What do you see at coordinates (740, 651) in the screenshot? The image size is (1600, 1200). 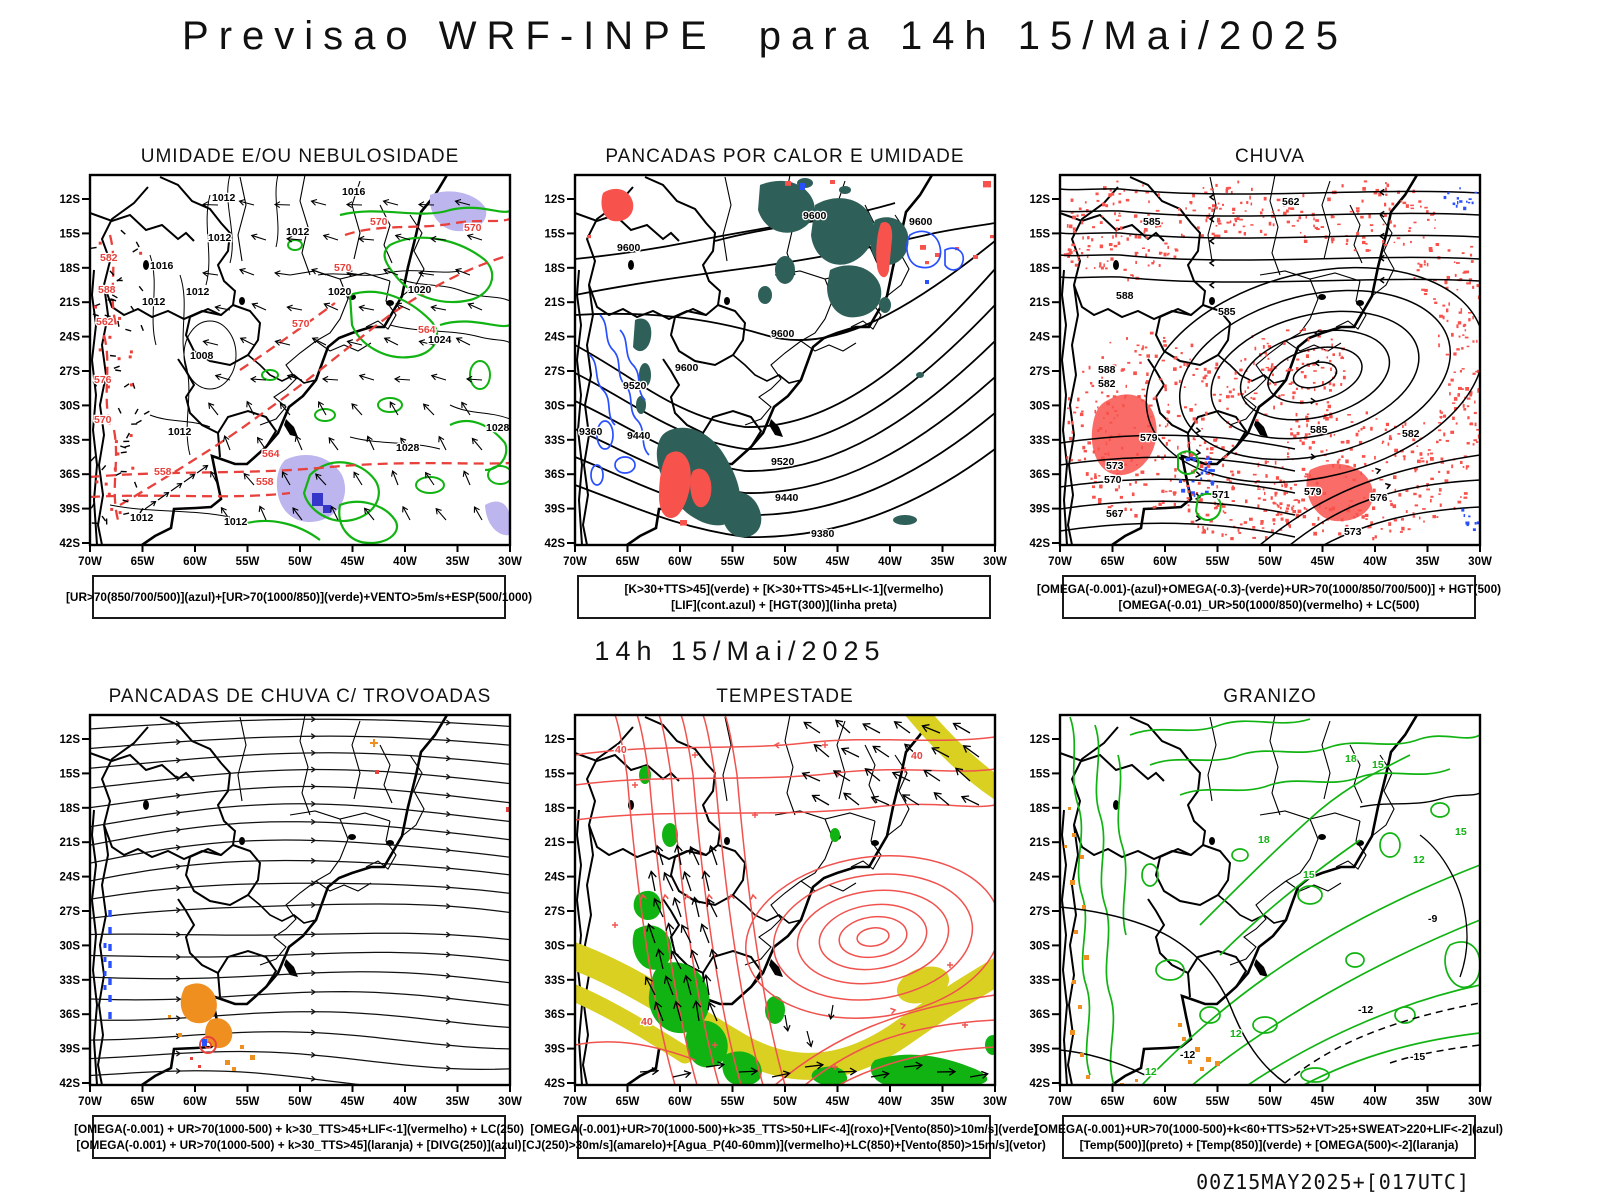 I see `center-date-label: 14h 15/Mai/2025` at bounding box center [740, 651].